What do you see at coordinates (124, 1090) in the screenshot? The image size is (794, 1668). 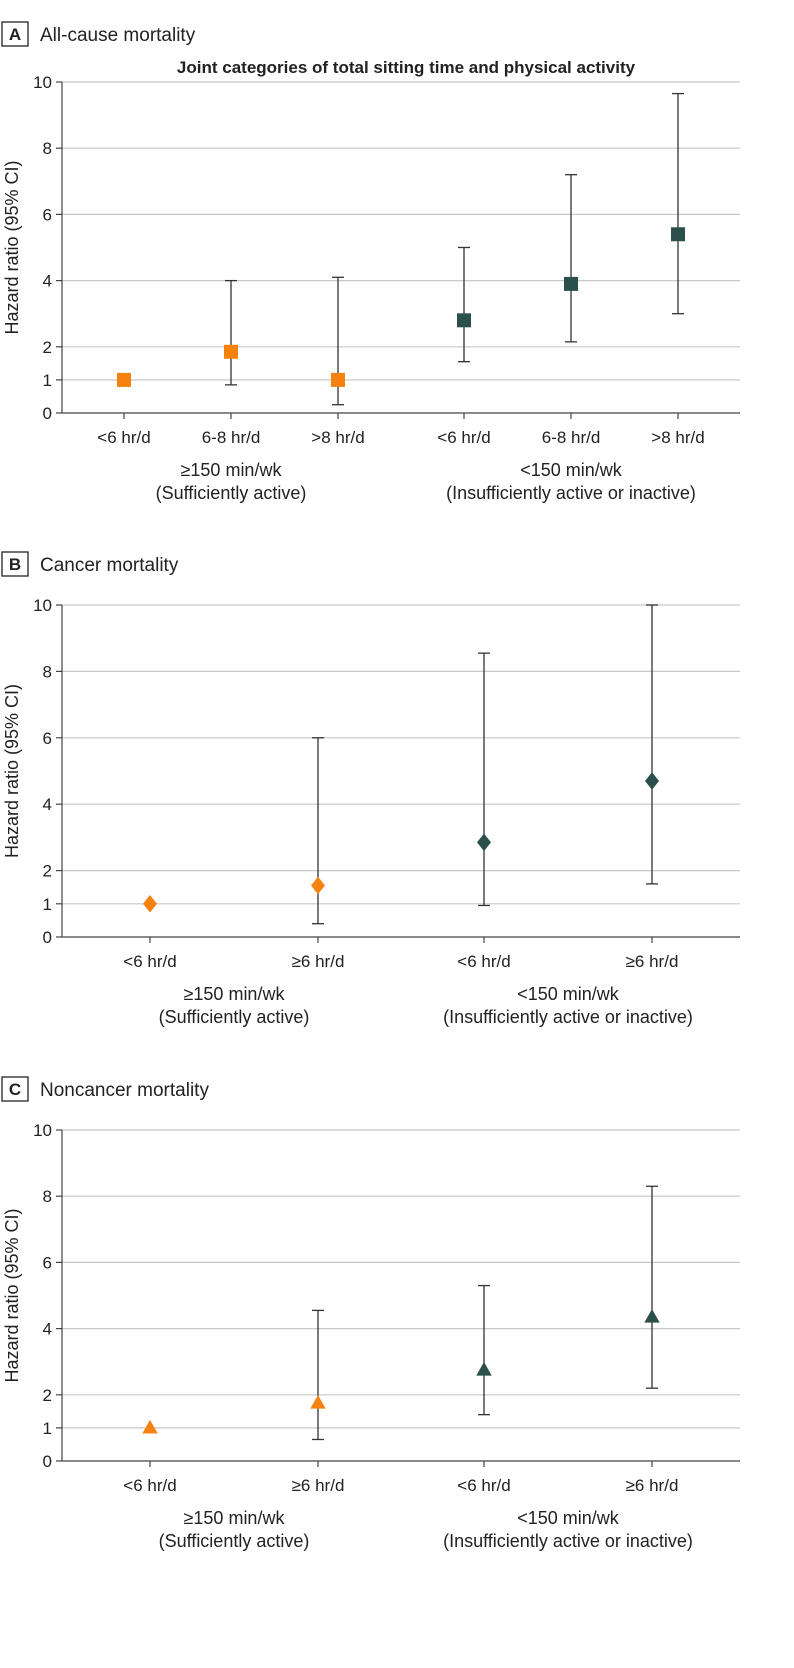 I see `panel-title: Noncancer mortality` at bounding box center [124, 1090].